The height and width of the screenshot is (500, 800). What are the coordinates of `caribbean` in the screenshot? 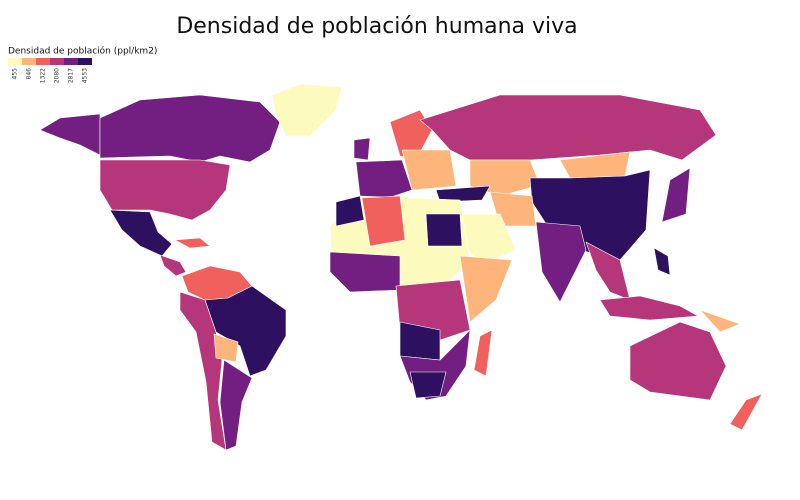 It's located at (192, 243).